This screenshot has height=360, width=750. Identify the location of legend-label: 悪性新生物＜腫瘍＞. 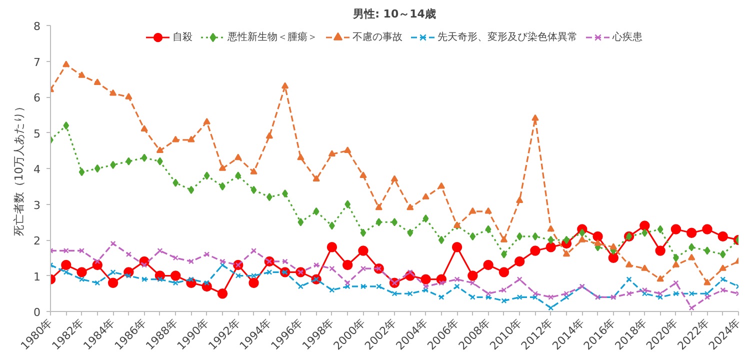
(273, 37).